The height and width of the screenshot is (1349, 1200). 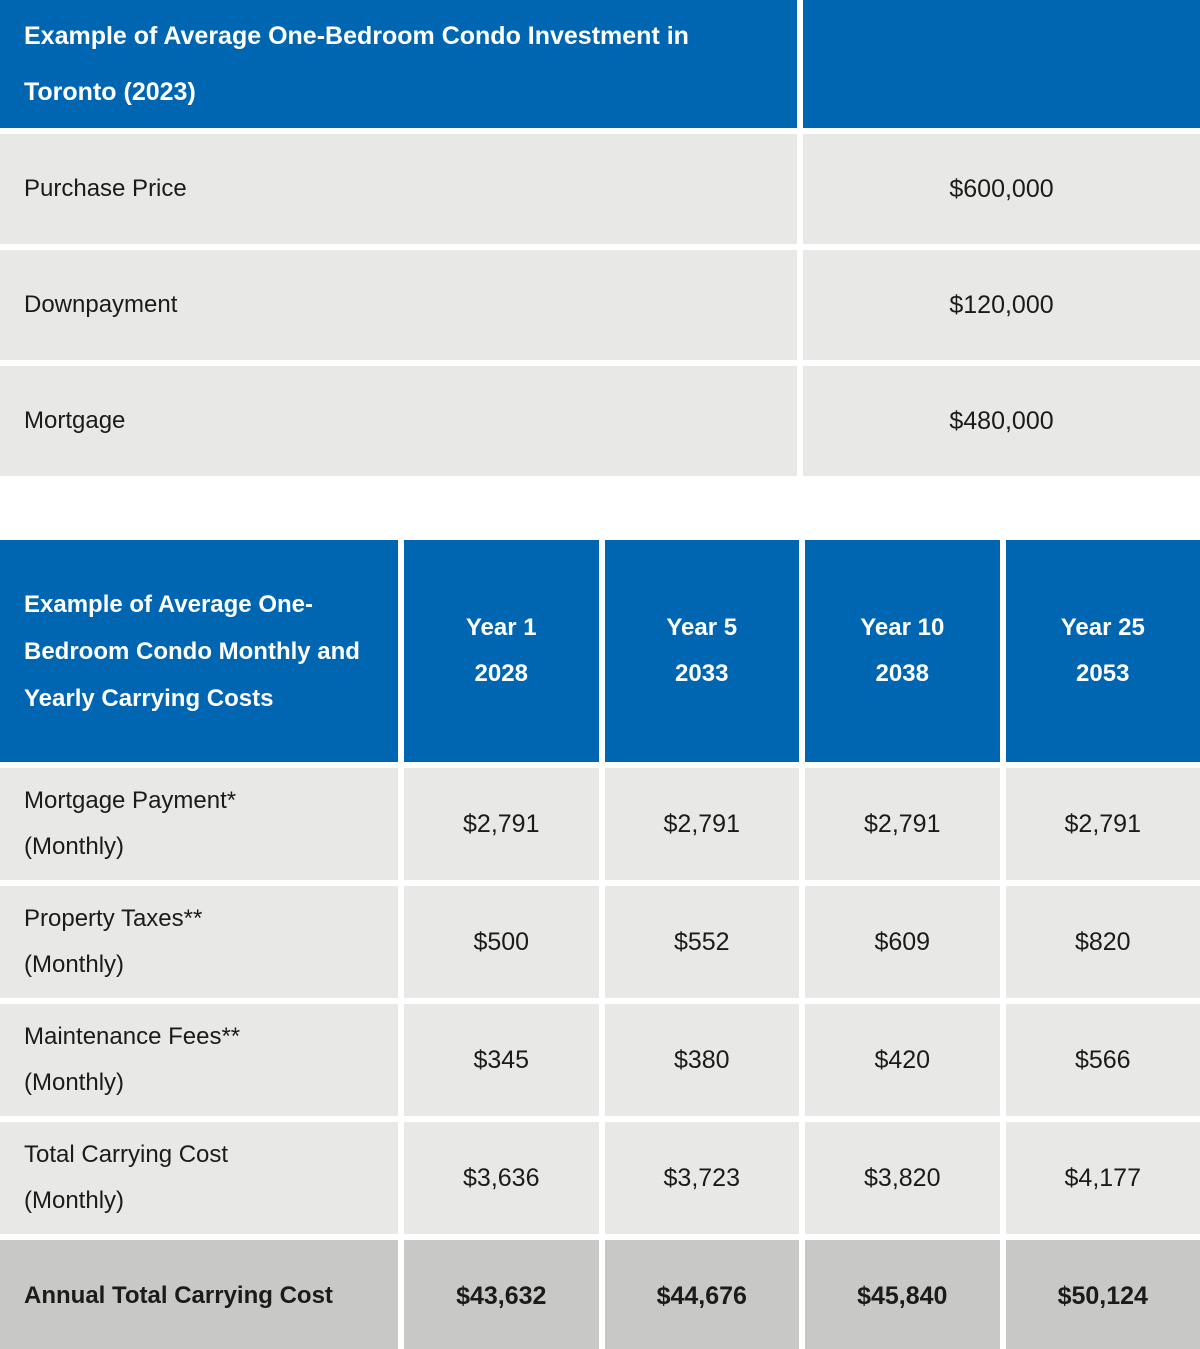 I want to click on maintenance-fees-year-5: $380, so click(x=701, y=1060).